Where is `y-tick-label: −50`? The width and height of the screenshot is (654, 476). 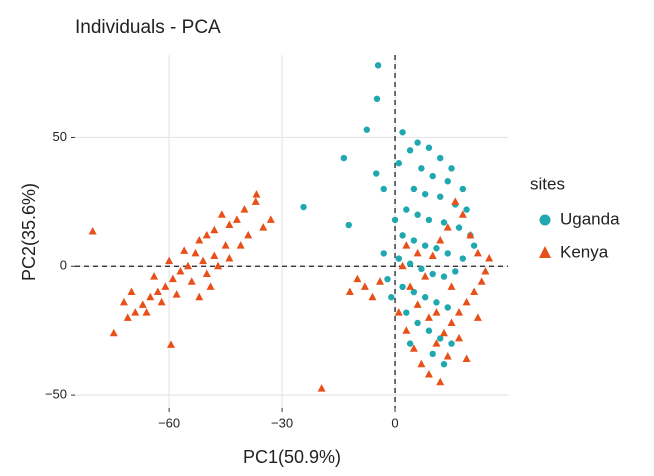 y-tick-label: −50 is located at coordinates (56, 394).